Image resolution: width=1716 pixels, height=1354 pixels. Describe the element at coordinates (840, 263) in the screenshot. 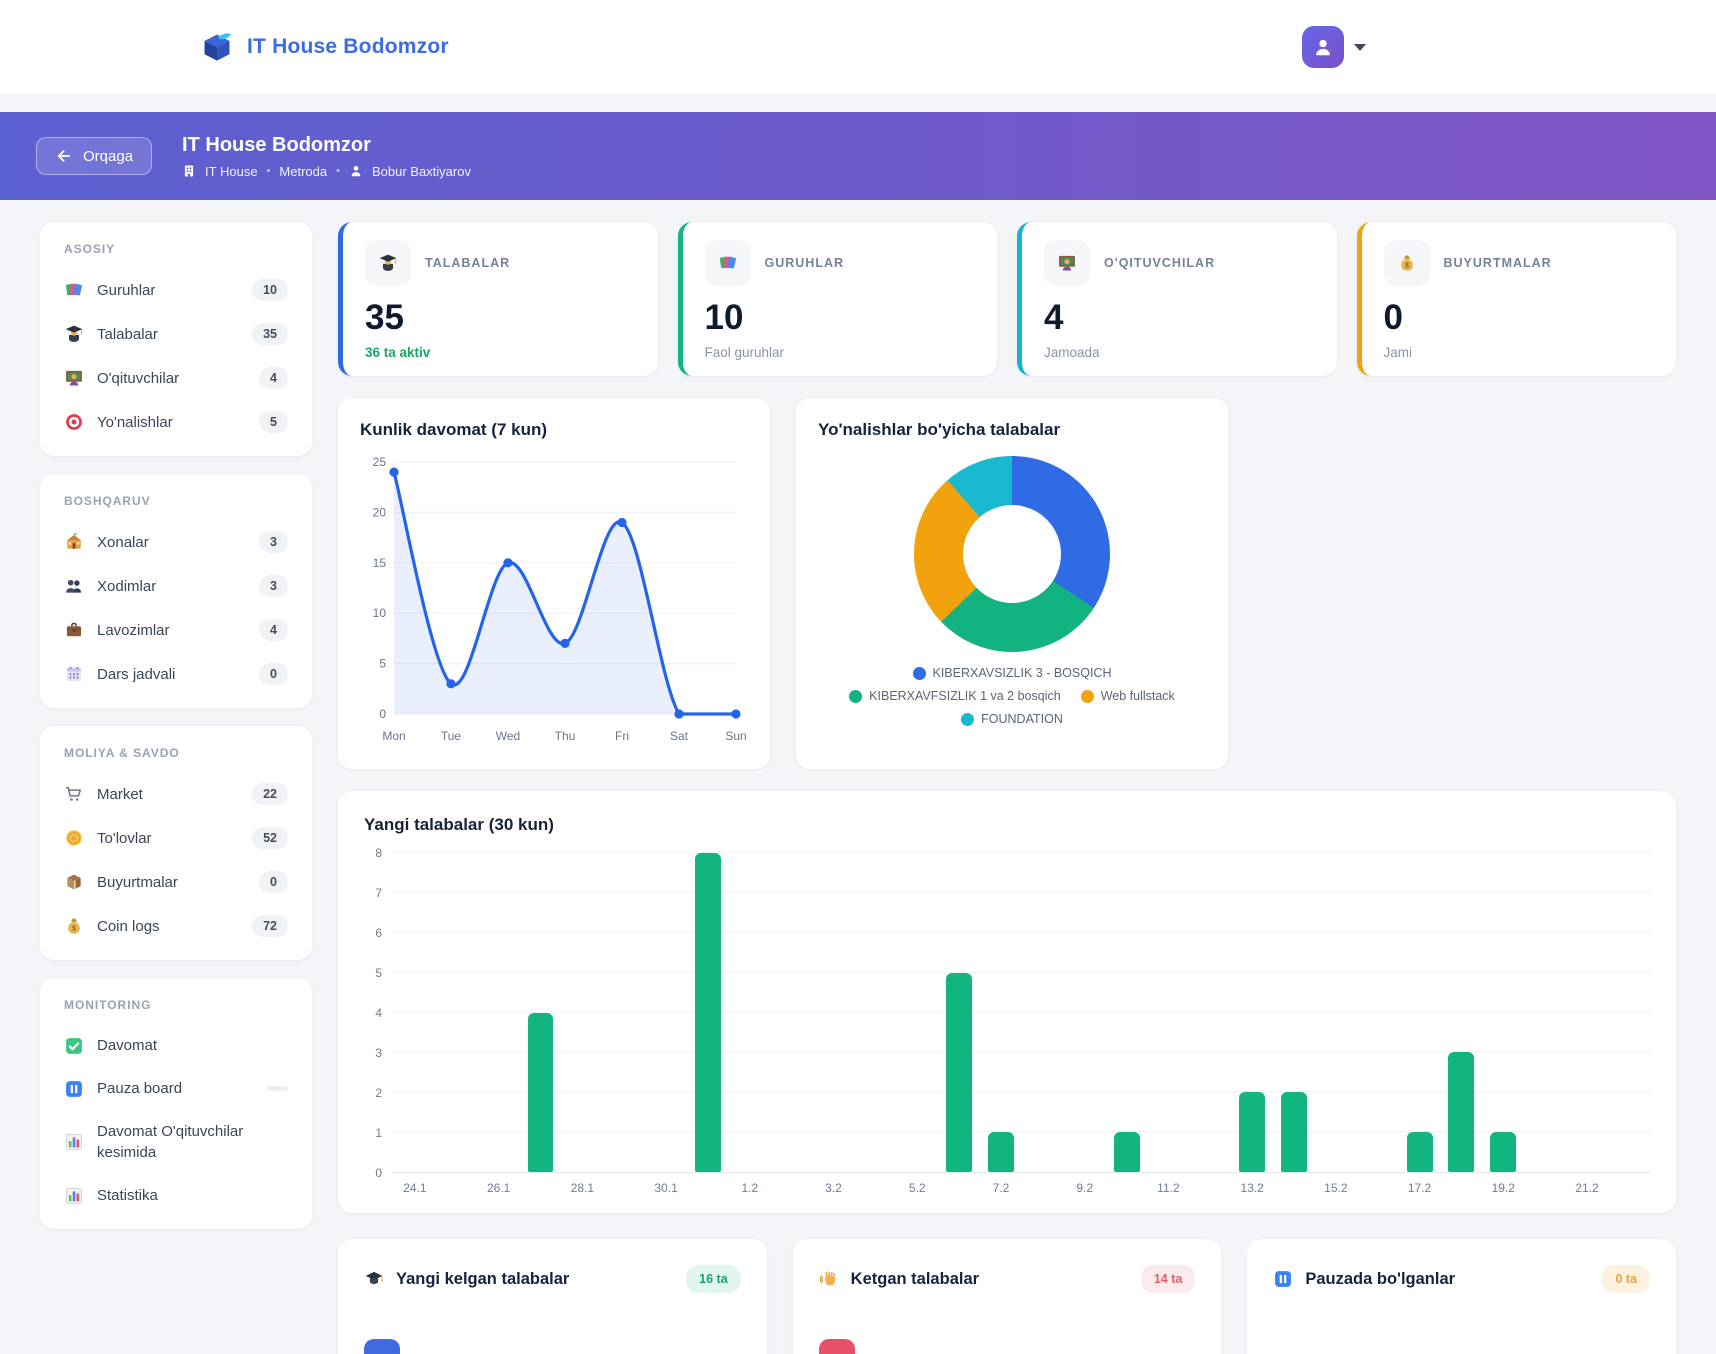

I see `stat-card-header: GURUHLAR` at that location.